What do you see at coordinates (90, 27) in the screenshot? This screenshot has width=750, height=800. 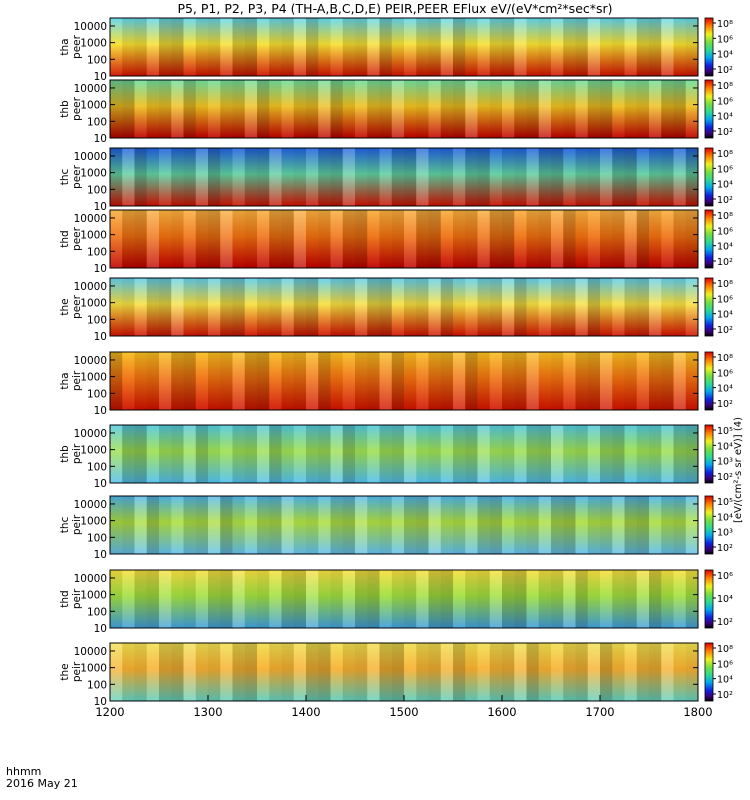 I see `y-tick-label: 10000` at bounding box center [90, 27].